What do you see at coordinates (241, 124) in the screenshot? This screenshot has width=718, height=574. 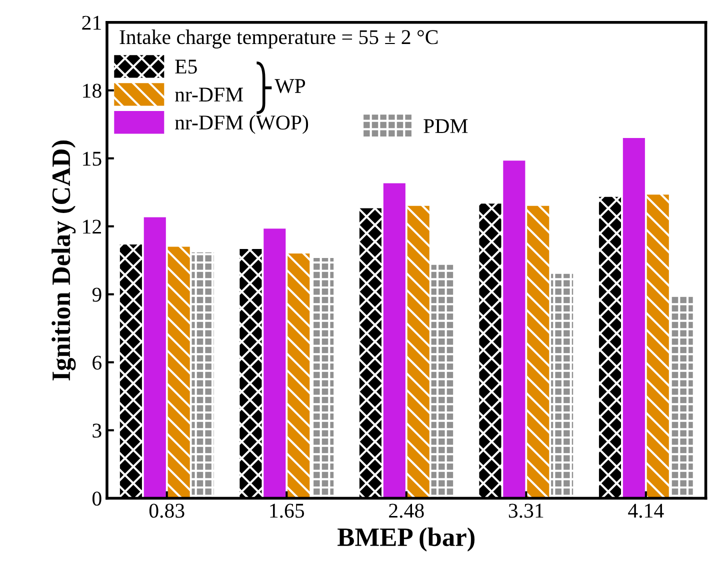 I see `legend-label: nr-DFM (WOP)` at bounding box center [241, 124].